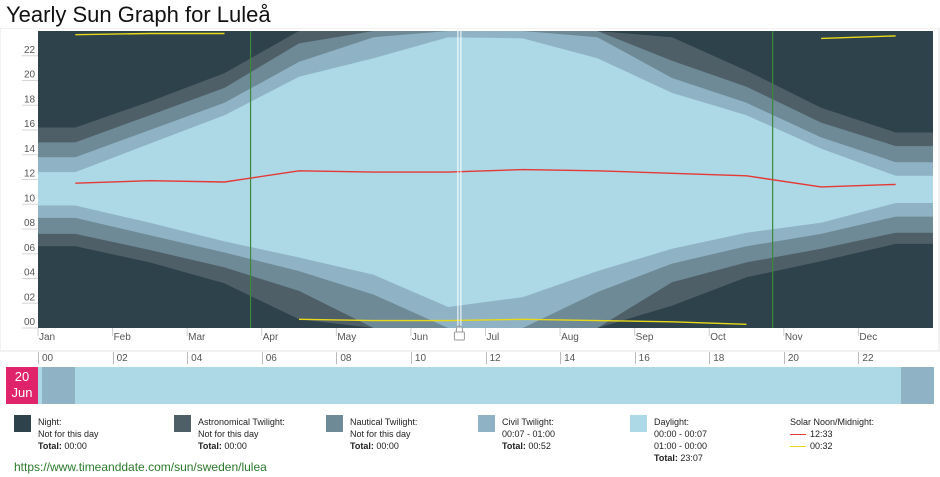 The width and height of the screenshot is (940, 477). Describe the element at coordinates (645, 337) in the screenshot. I see `month-label: Sep` at that location.